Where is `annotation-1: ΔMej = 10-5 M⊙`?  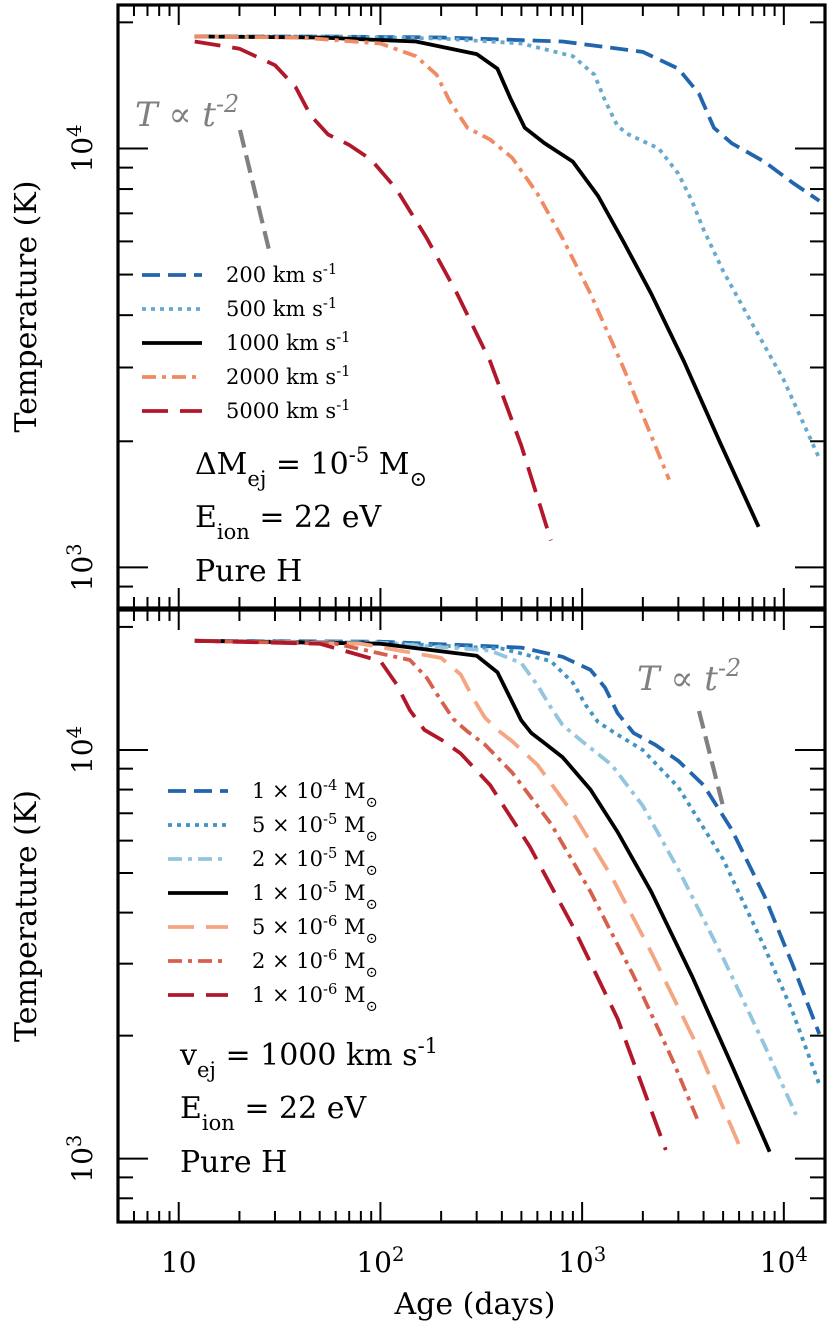
annotation-1: ΔMej = 10-5 M⊙ is located at coordinates (311, 467).